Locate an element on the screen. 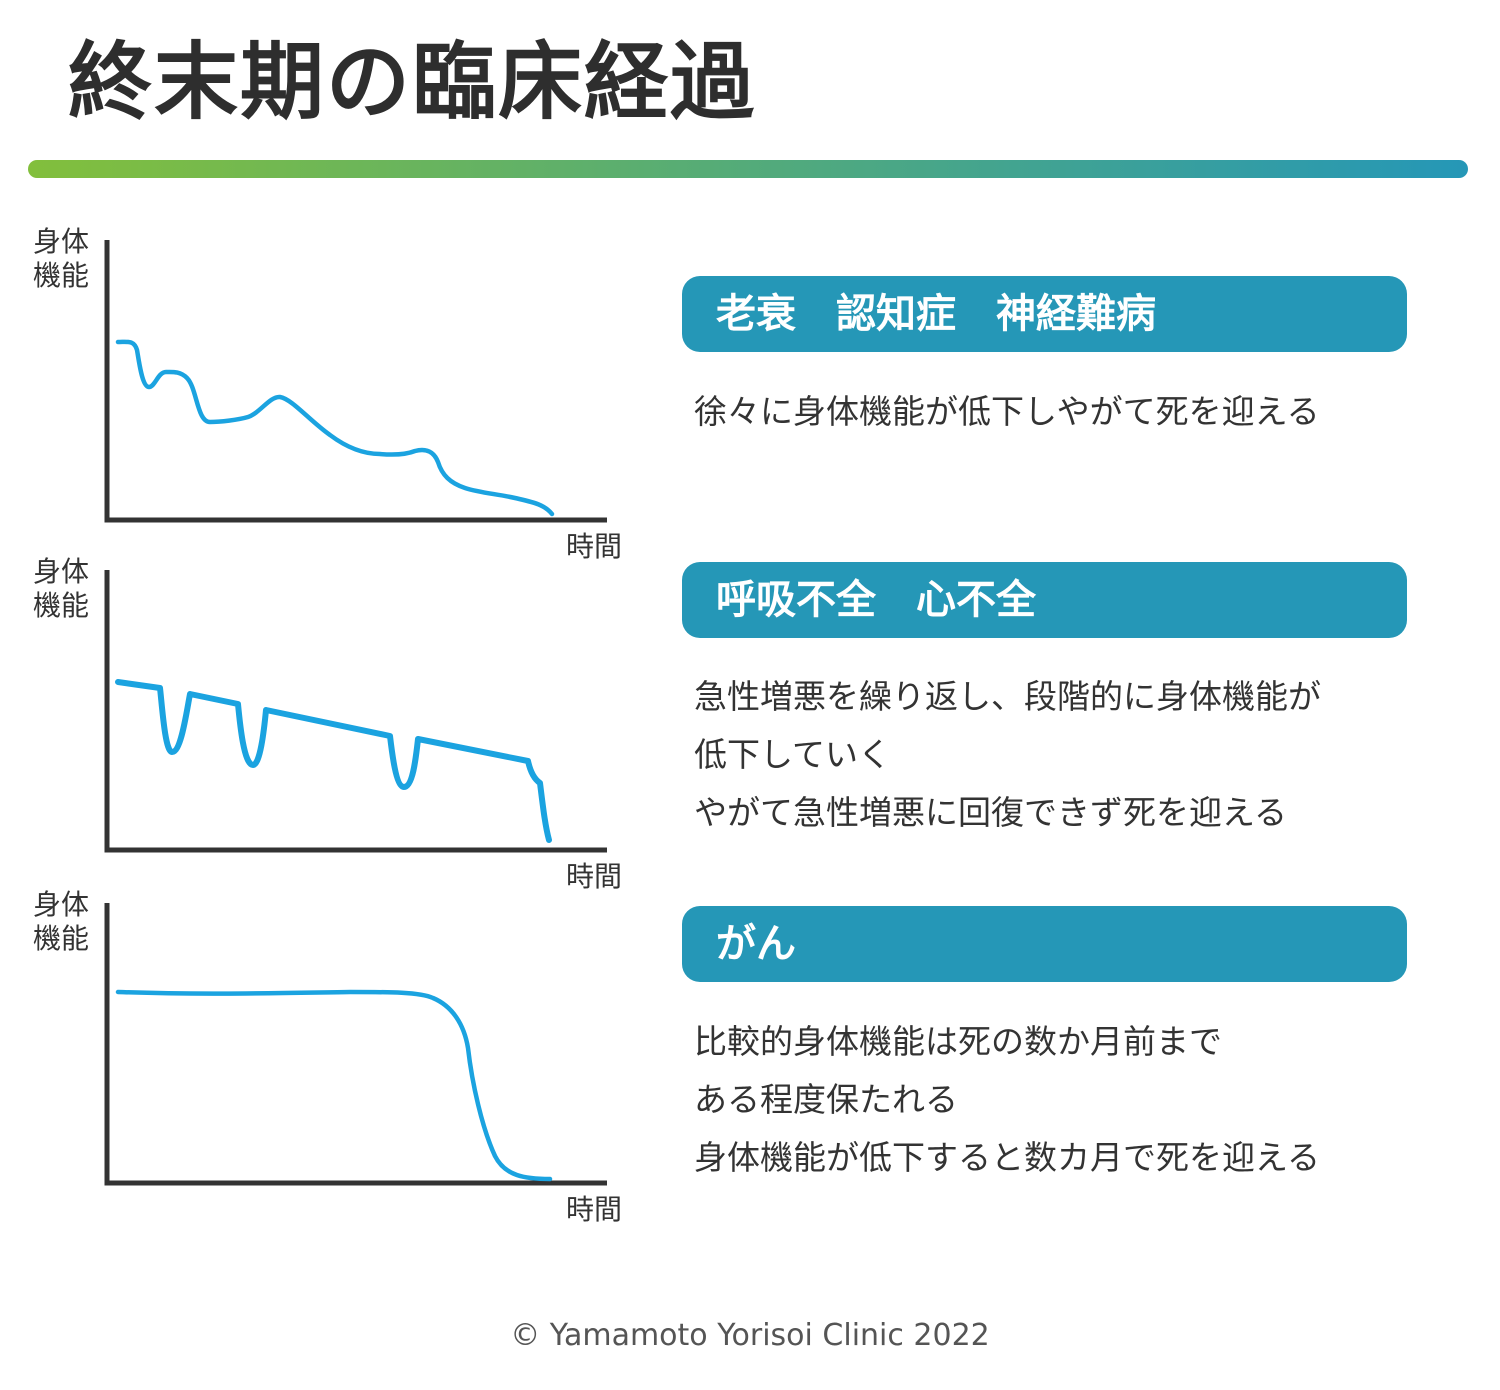 The image size is (1500, 1390). decline-curve is located at coordinates (335, 428).